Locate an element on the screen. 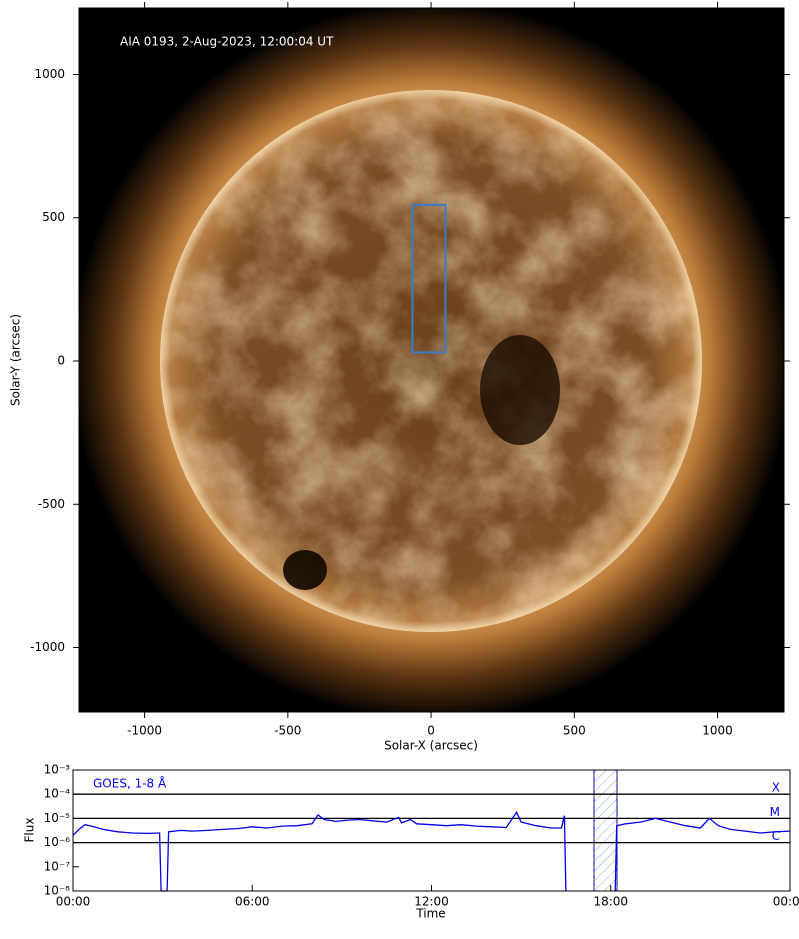 The height and width of the screenshot is (939, 799). y-tick-label: 10⁻³ is located at coordinates (57, 770).